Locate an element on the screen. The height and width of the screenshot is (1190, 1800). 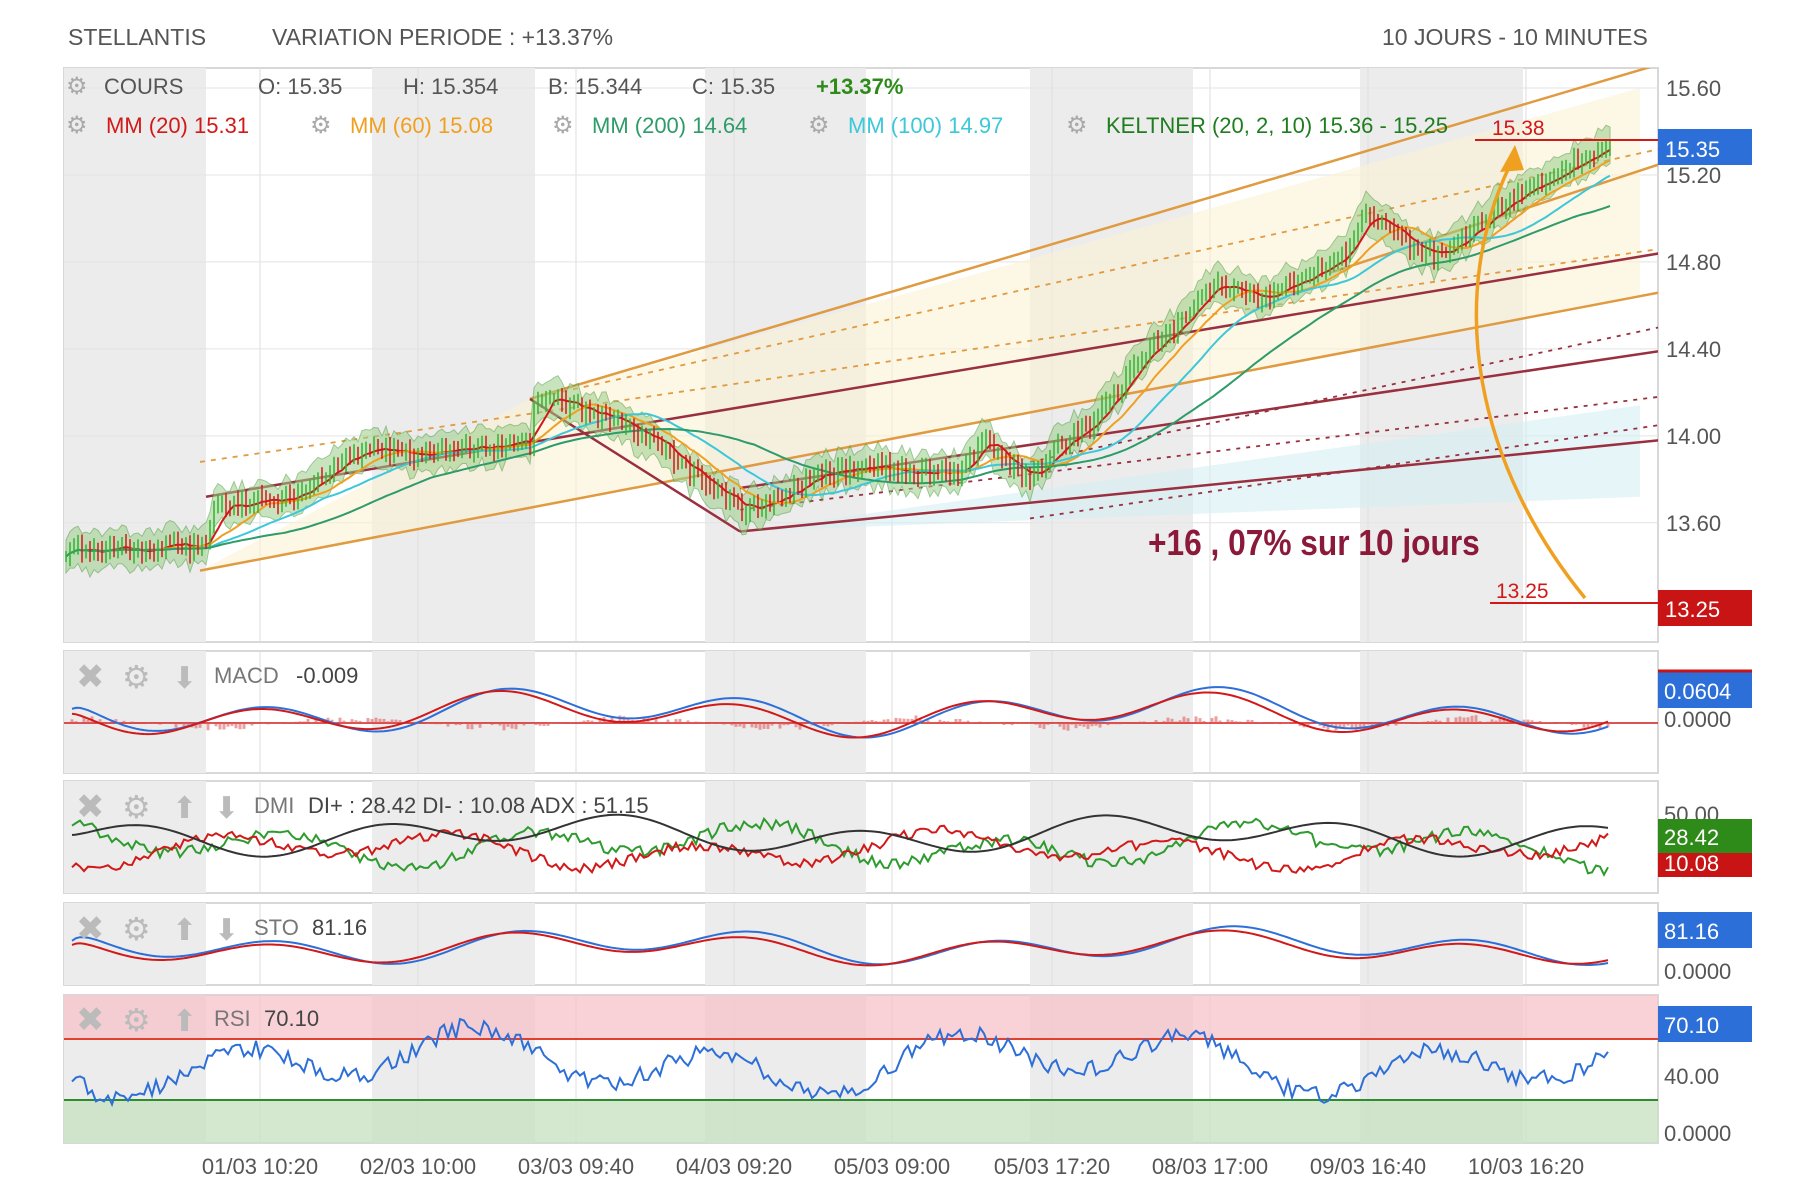
annotations: 15.38 13.25 +16 , 07% sur 10 jours is located at coordinates (1404, 360).